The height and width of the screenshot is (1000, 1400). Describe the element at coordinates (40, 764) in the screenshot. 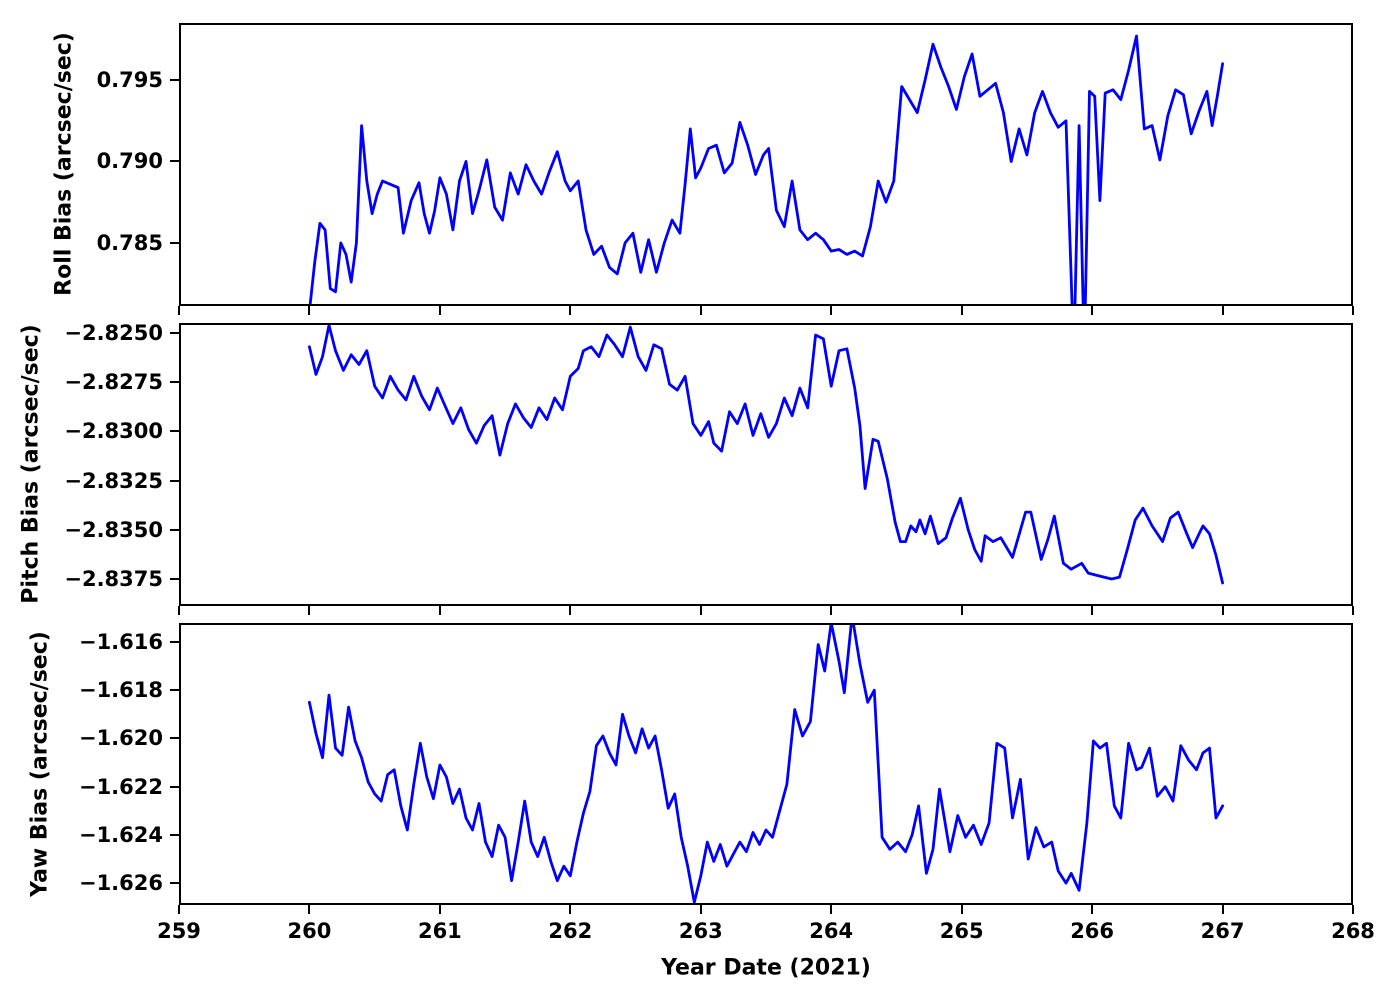

I see `yaw-y-axis-label: Yaw Bias (arcsec/sec)` at that location.